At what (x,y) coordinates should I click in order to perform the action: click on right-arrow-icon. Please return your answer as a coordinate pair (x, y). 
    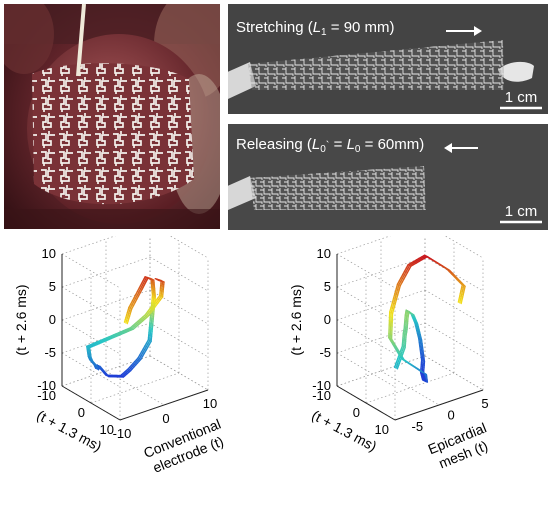
    Looking at the image, I should click on (464, 31).